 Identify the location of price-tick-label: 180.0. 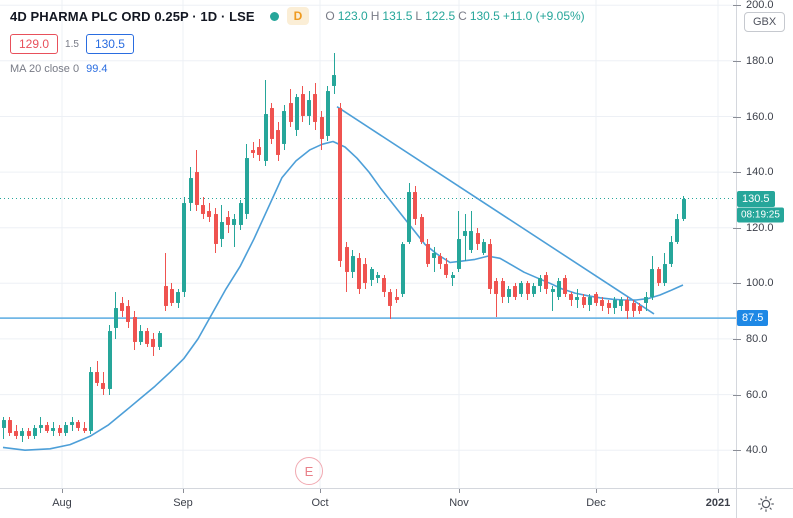
(760, 60).